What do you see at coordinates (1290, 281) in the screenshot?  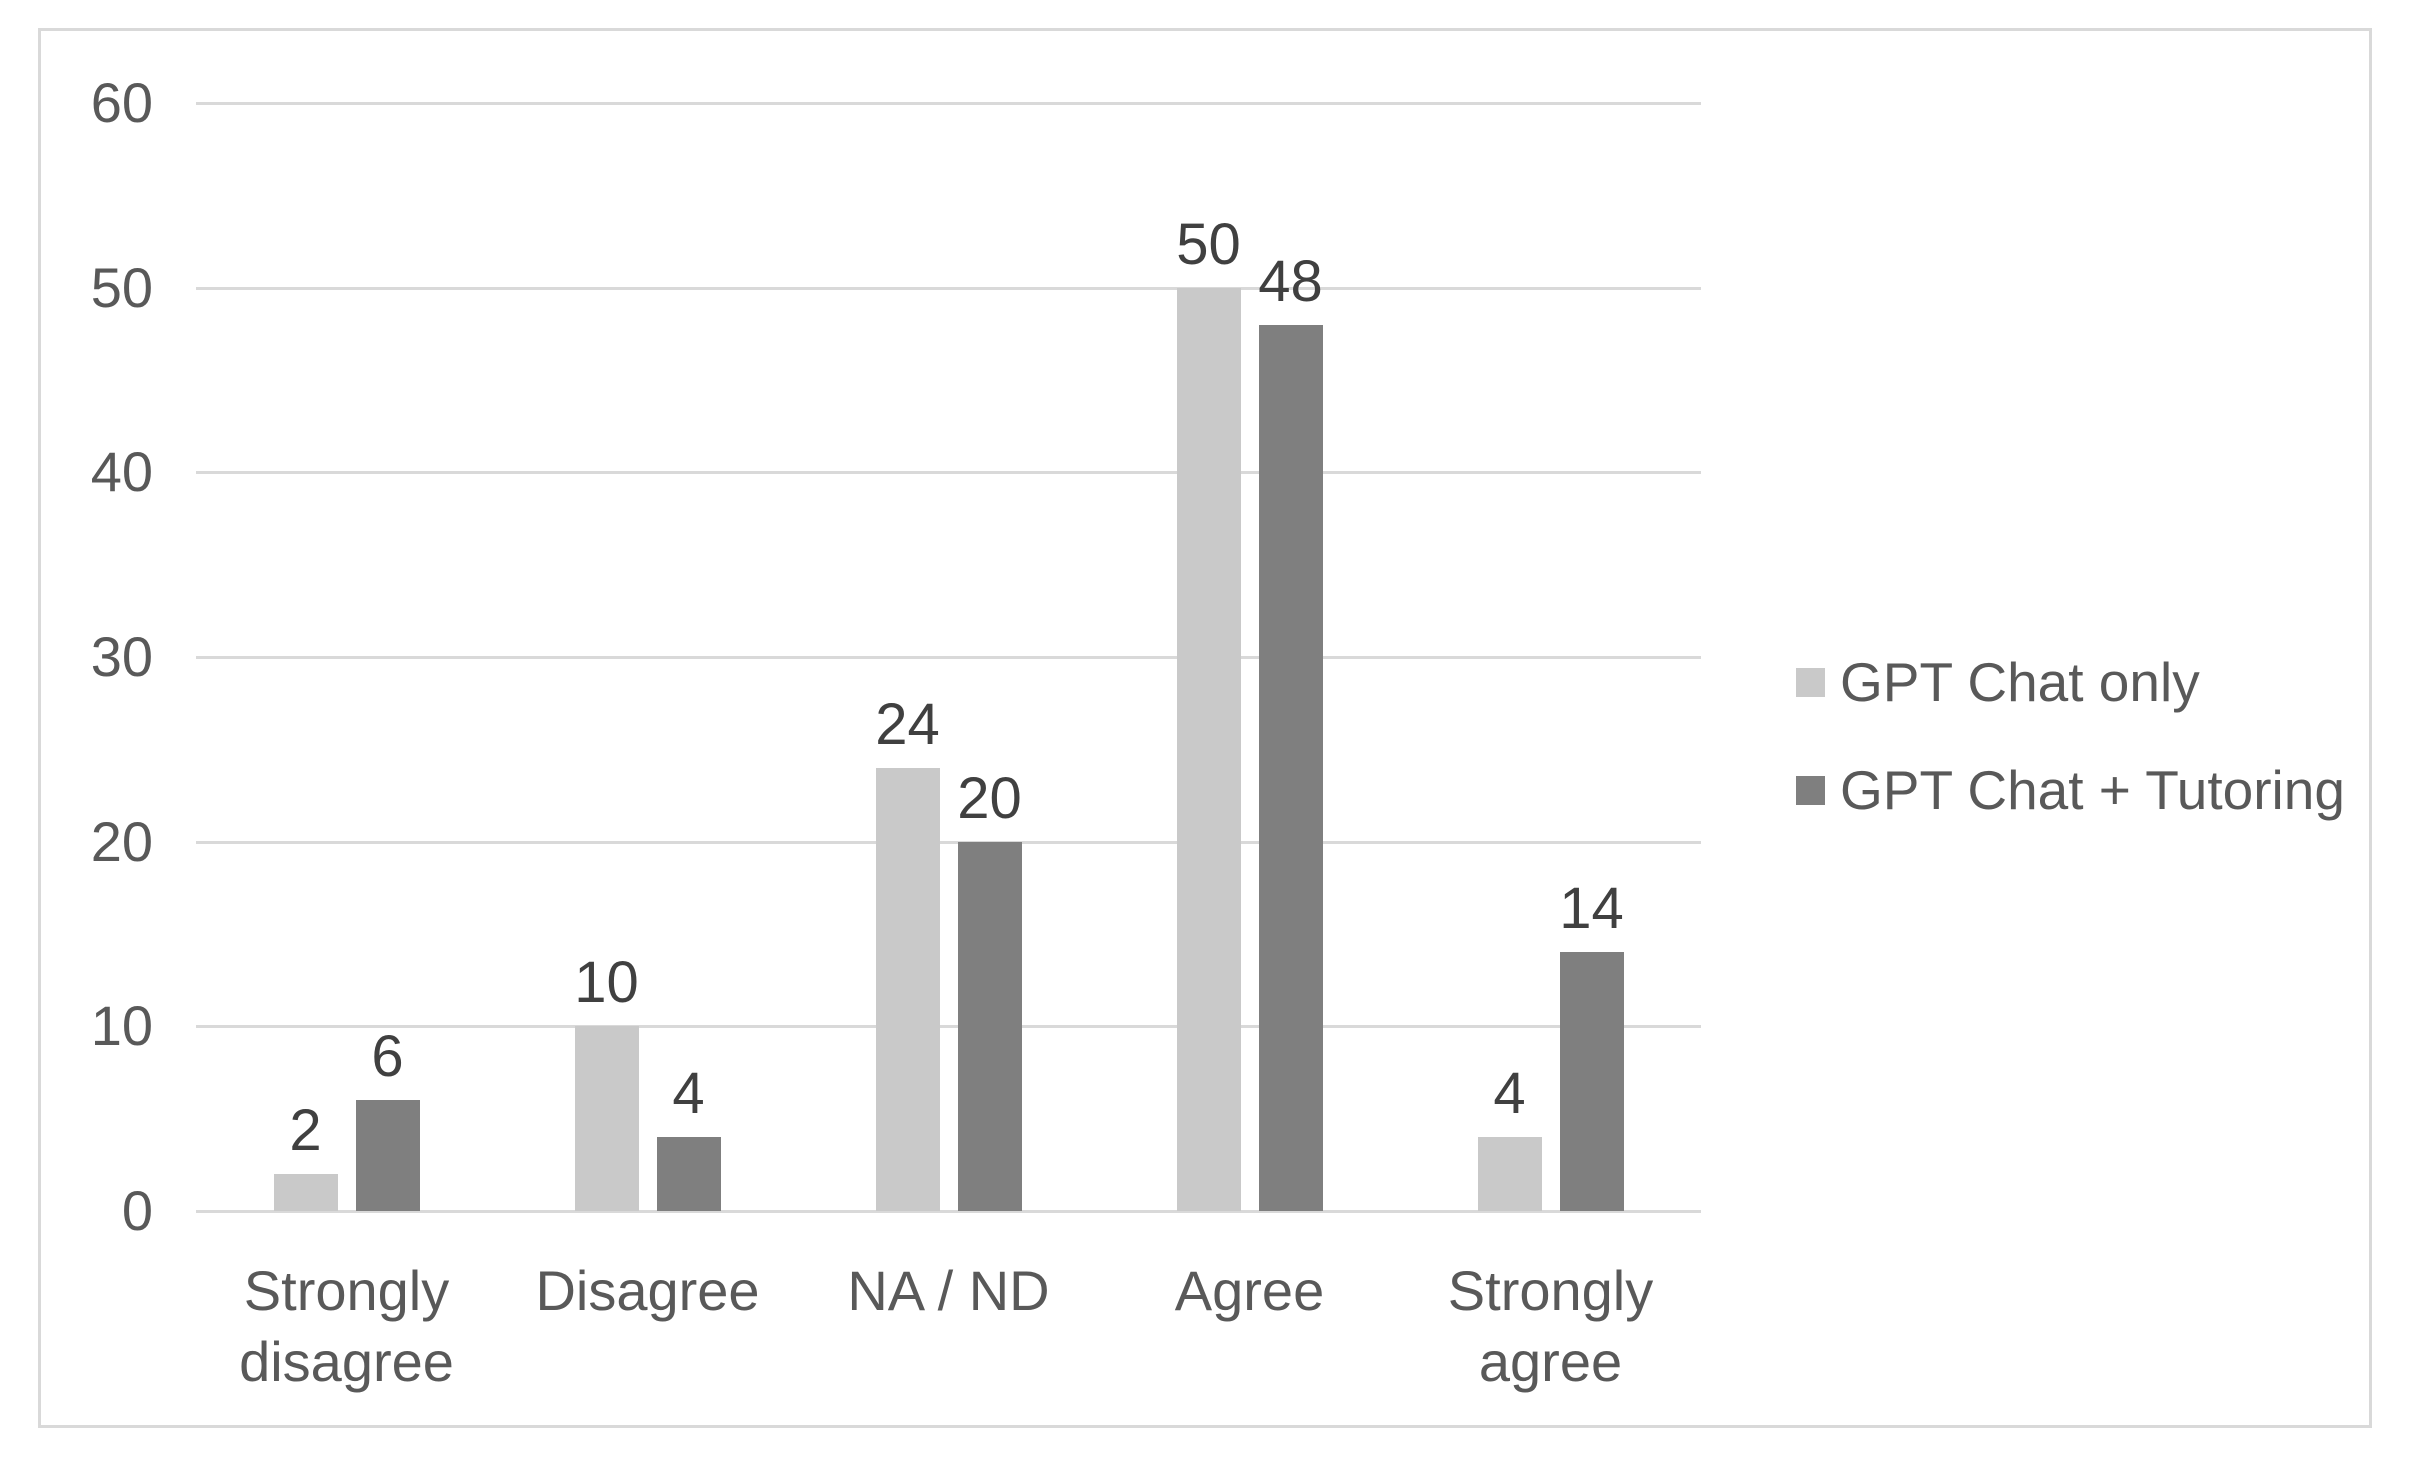 I see `data-label: 48` at bounding box center [1290, 281].